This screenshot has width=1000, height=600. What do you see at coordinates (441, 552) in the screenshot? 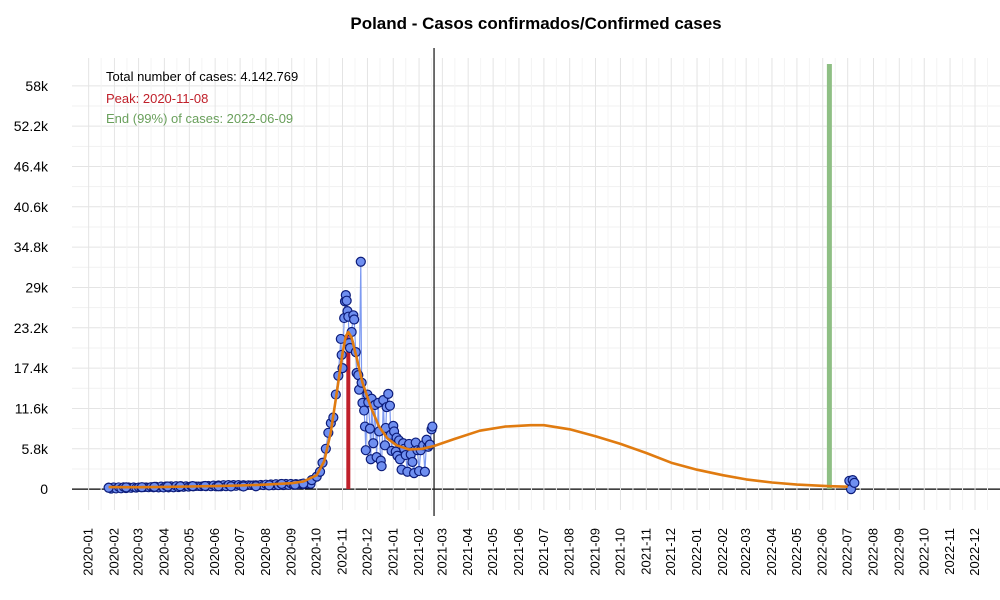
I see `x-tick-label: 2021-03` at bounding box center [441, 552].